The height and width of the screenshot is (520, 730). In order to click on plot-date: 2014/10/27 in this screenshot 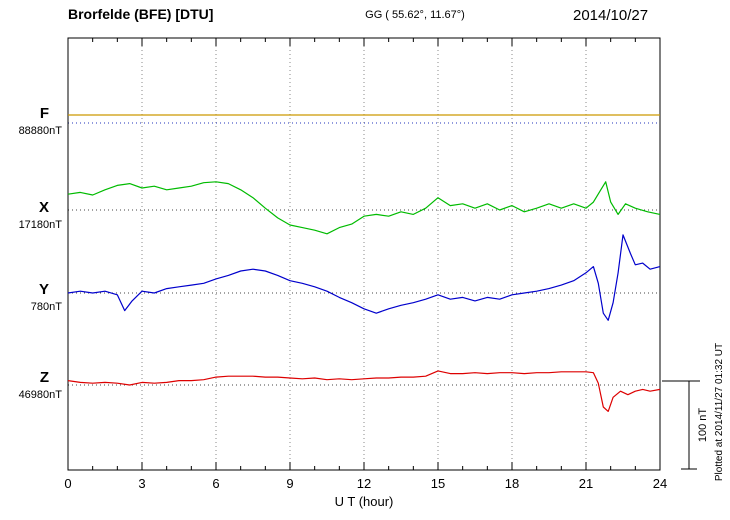, I will do `click(610, 15)`.